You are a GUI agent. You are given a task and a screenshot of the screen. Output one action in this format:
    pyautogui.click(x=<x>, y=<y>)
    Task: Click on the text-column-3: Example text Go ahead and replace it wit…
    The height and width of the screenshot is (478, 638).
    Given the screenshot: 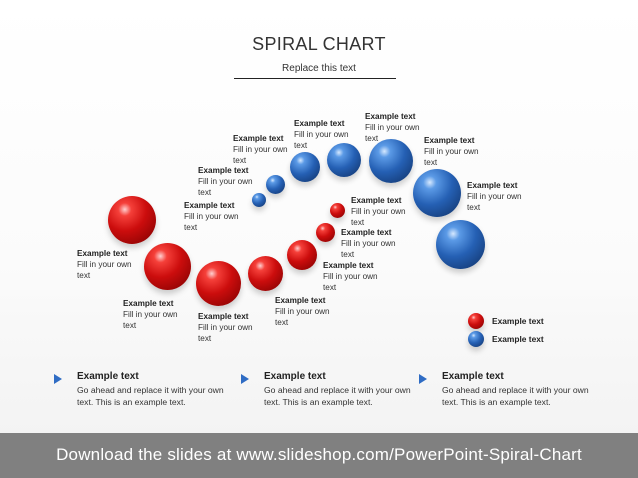 What is the action you would take?
    pyautogui.click(x=505, y=389)
    